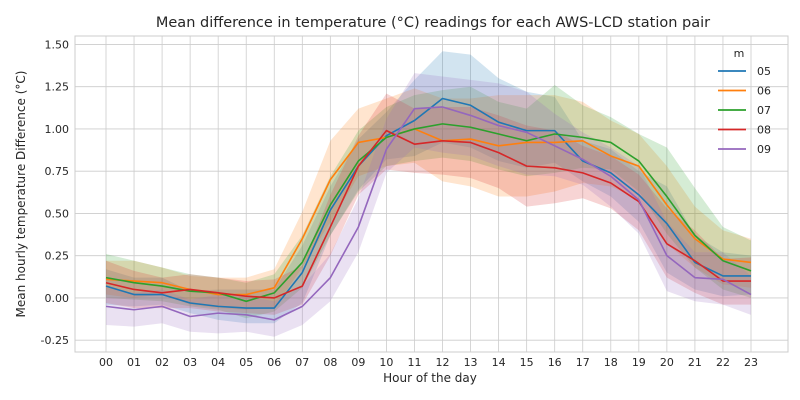  What do you see at coordinates (739, 53) in the screenshot?
I see `legend-title: m` at bounding box center [739, 53].